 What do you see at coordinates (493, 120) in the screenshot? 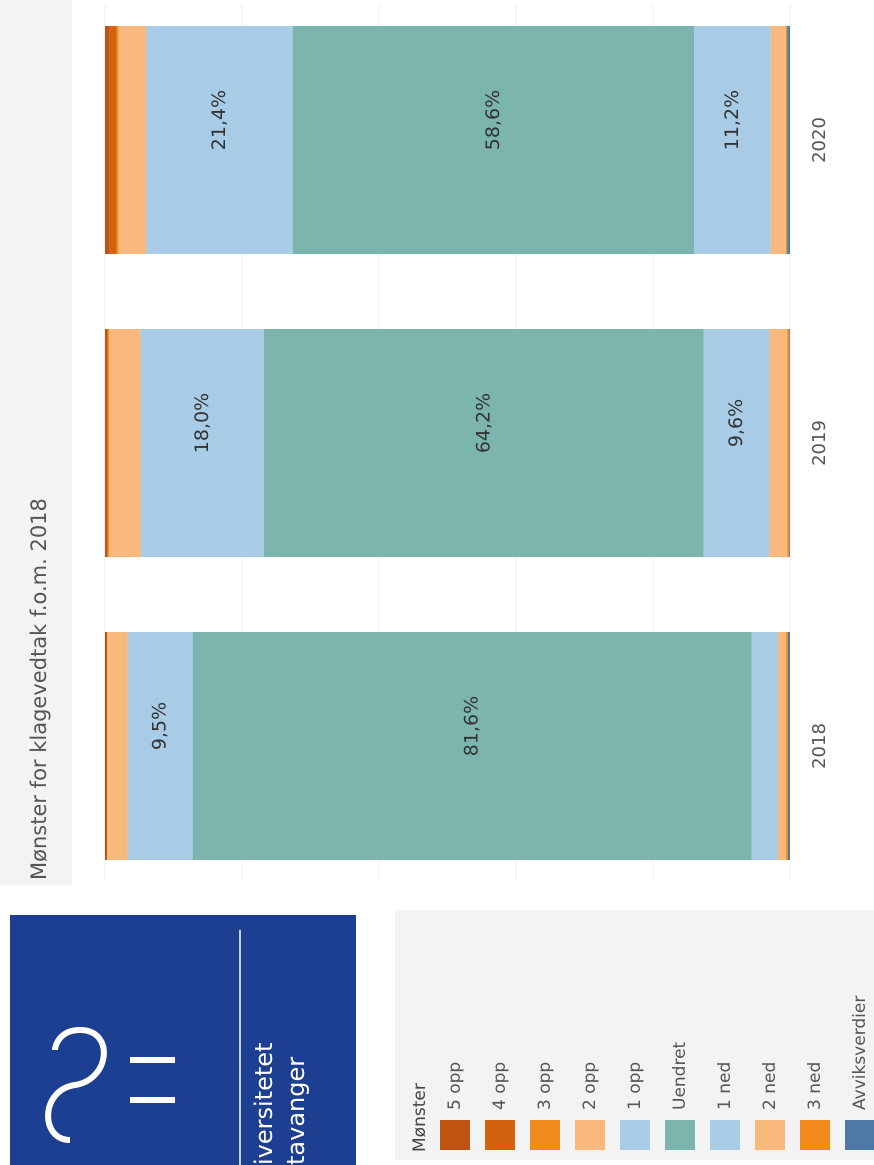
I see `data-label: 58,6%` at bounding box center [493, 120].